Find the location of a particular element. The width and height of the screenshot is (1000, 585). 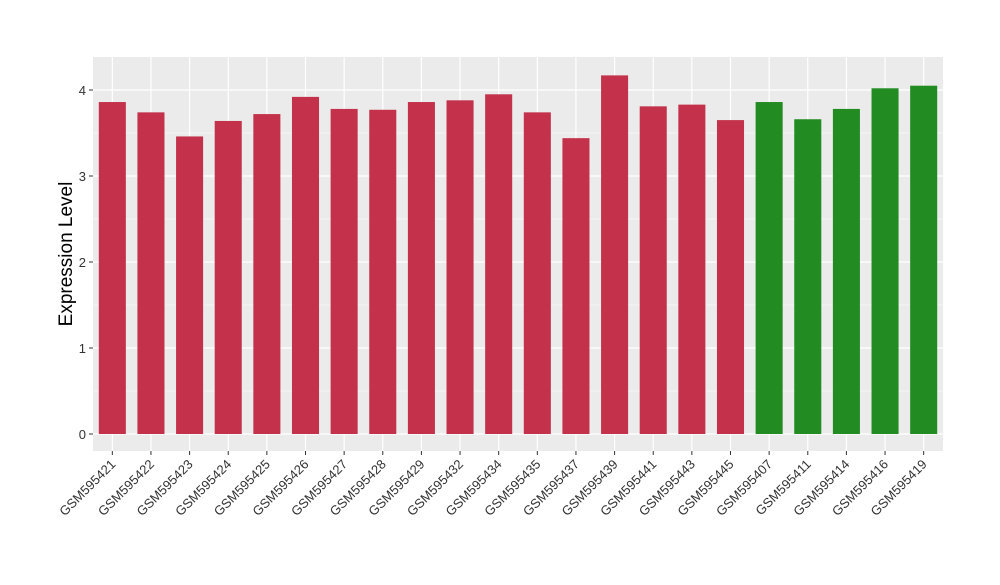

bar-GSM595434 is located at coordinates (499, 264).